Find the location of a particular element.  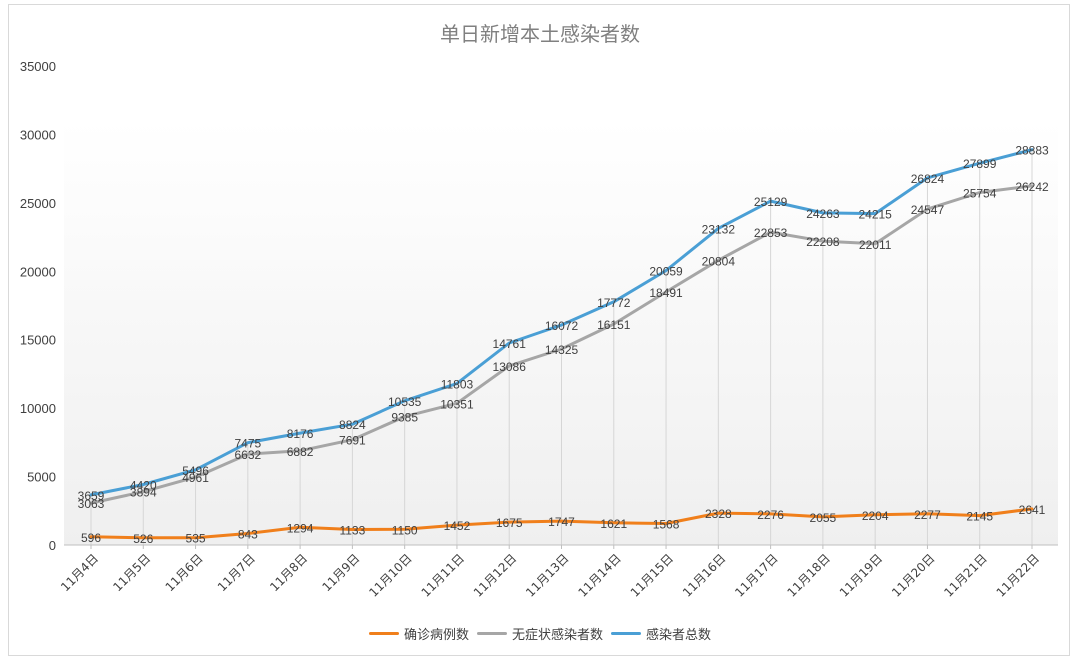

y-tick-label: 5000 is located at coordinates (41, 477).